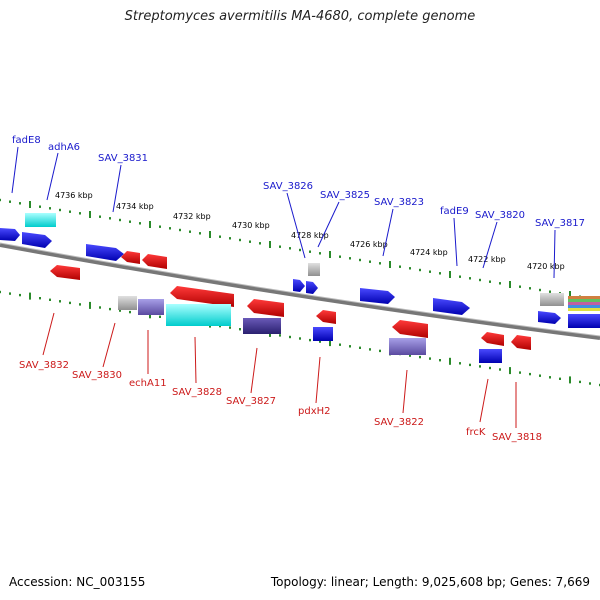 This screenshot has height=600, width=600. What do you see at coordinates (454, 211) in the screenshot?
I see `gene-label-fadE9: fadE9` at bounding box center [454, 211].